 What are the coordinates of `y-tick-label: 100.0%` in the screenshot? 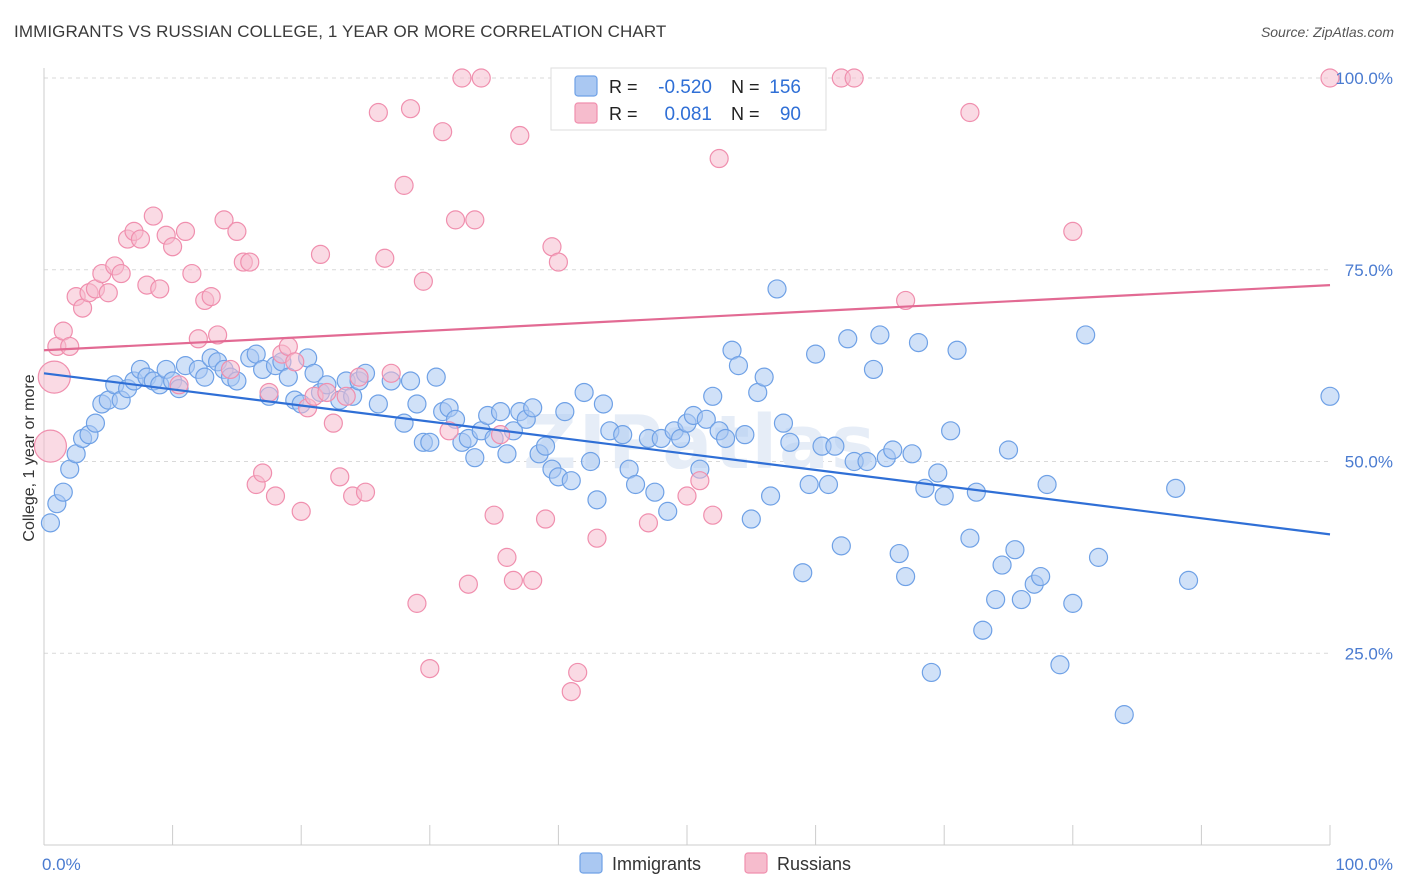 It's located at (1364, 78).